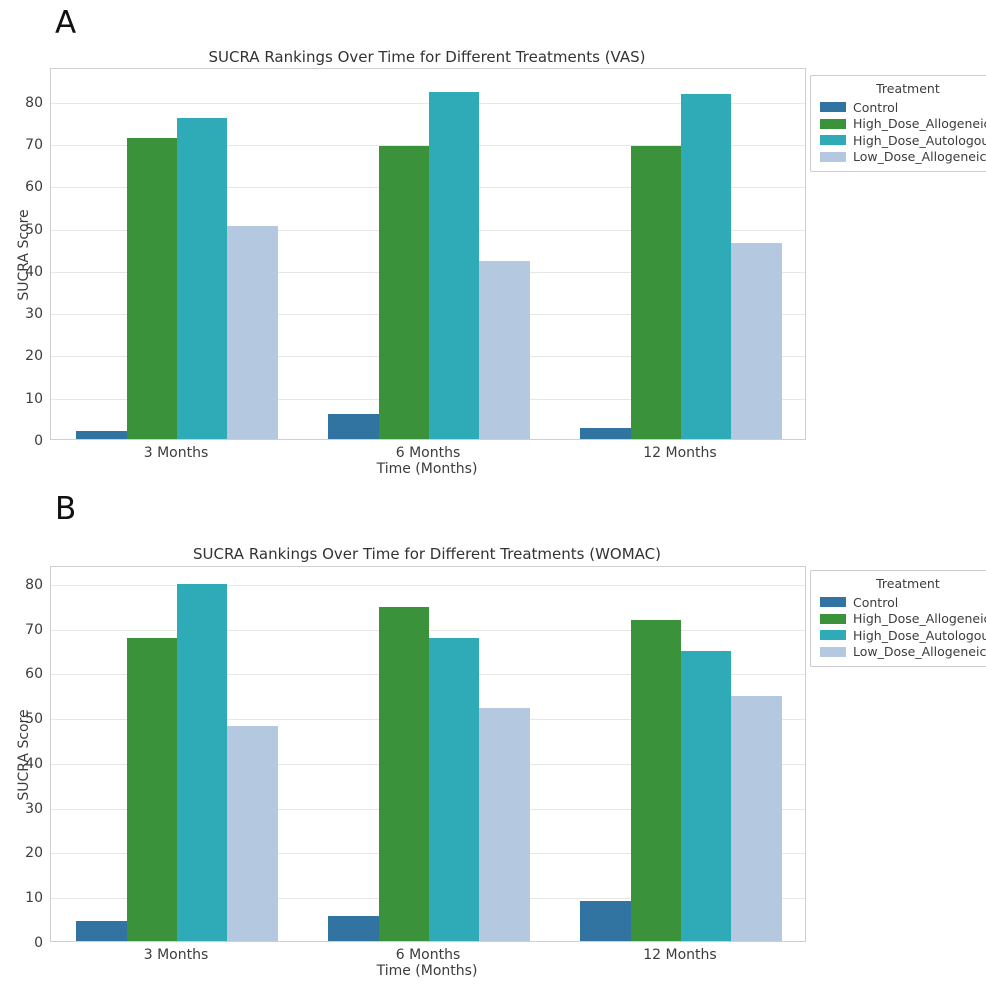  I want to click on chart-a-xticks: 3 Months 6 Months 12 Months, so click(427, 454).